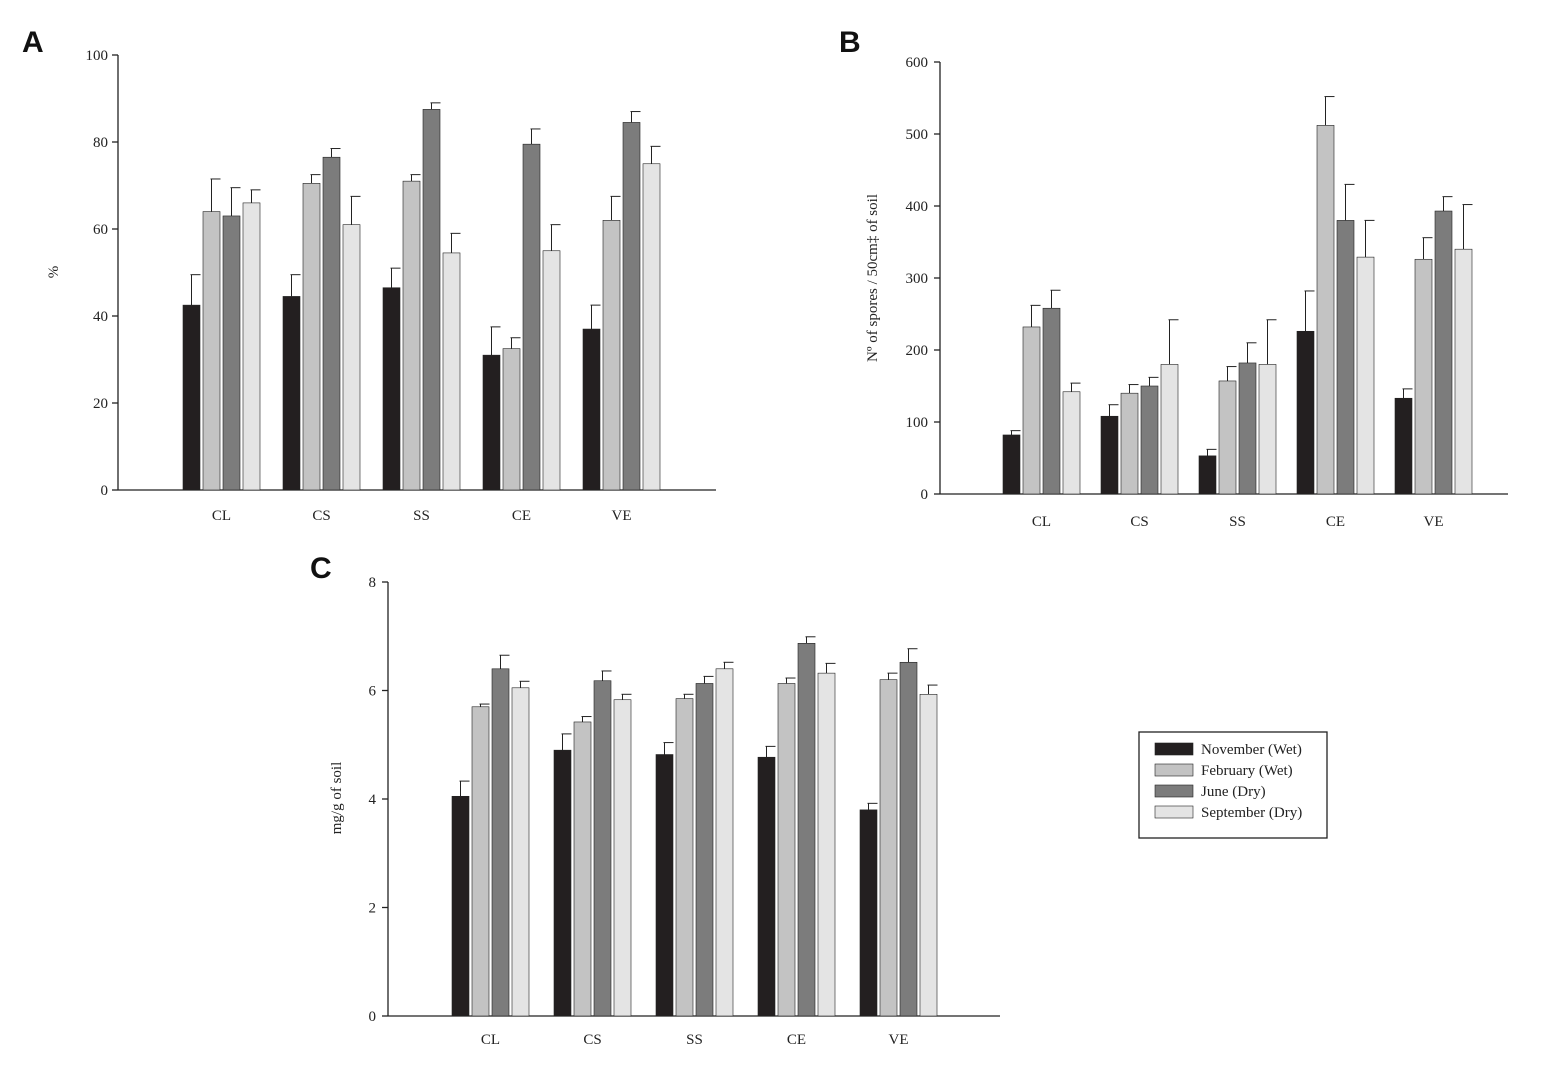 The width and height of the screenshot is (1562, 1067). What do you see at coordinates (373, 800) in the screenshot?
I see `panel-c-y-tick-label: 4` at bounding box center [373, 800].